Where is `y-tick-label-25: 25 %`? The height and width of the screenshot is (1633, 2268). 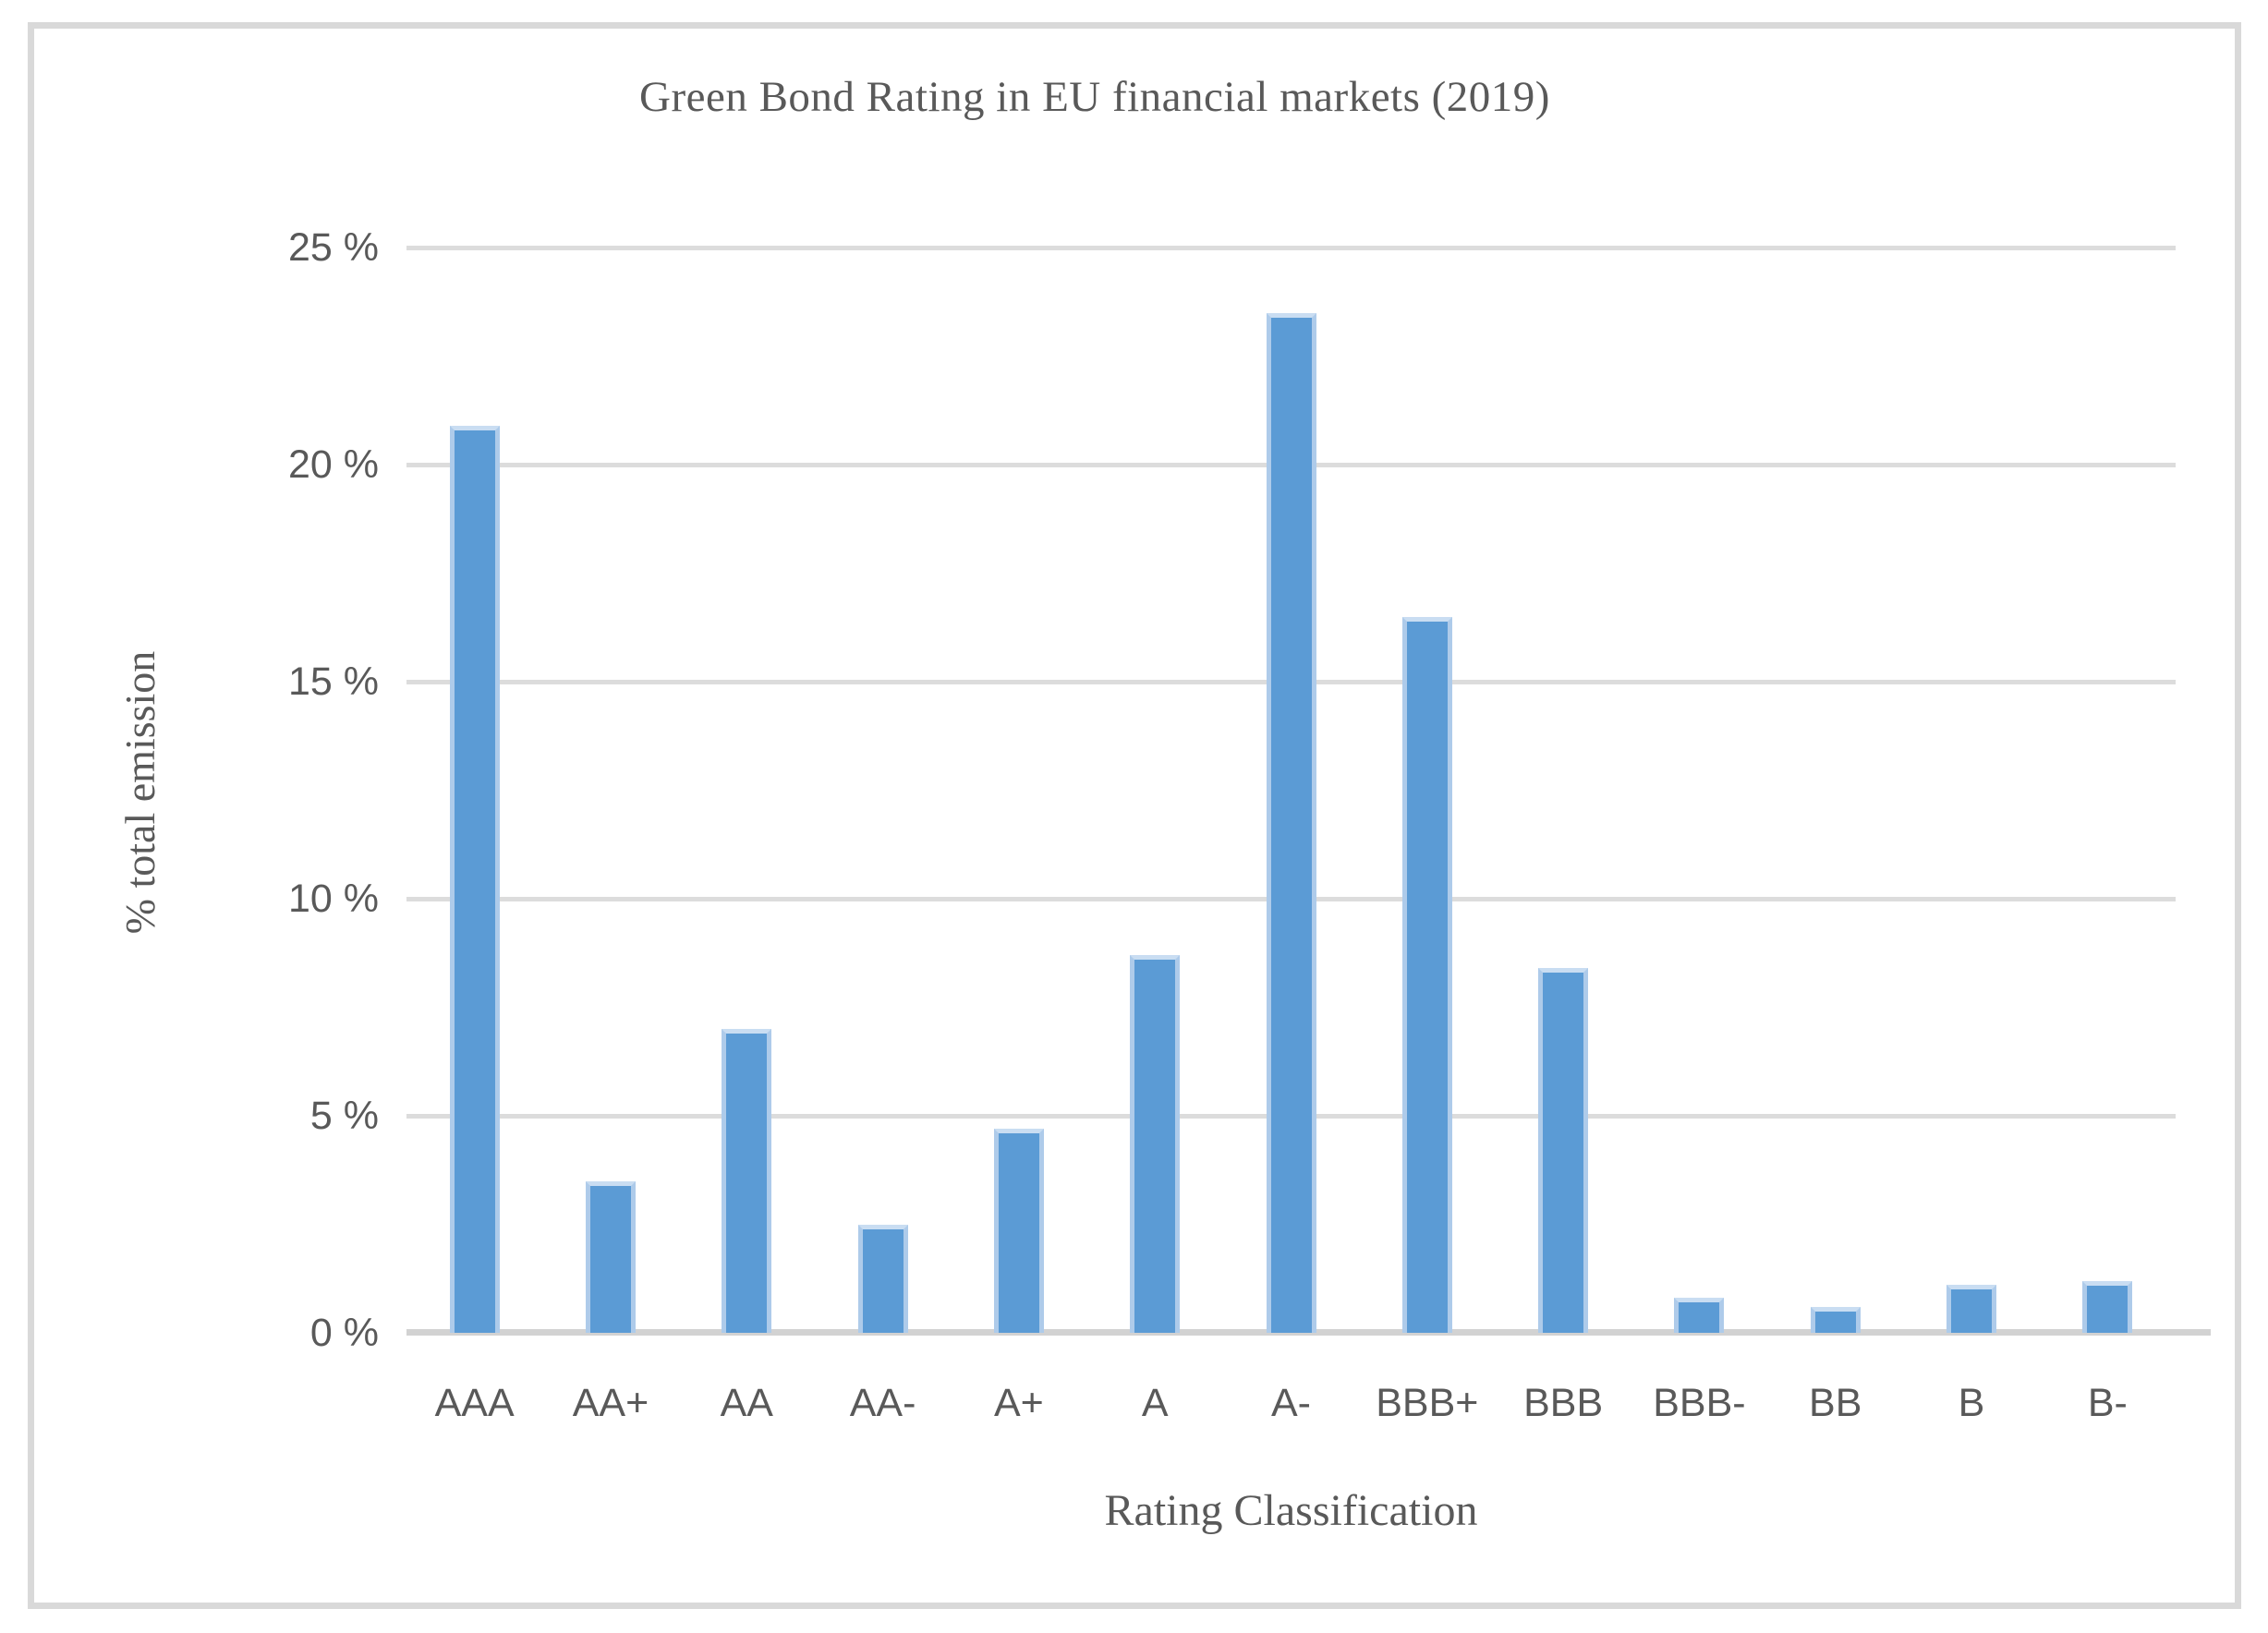
y-tick-label-25: 25 % is located at coordinates (333, 248).